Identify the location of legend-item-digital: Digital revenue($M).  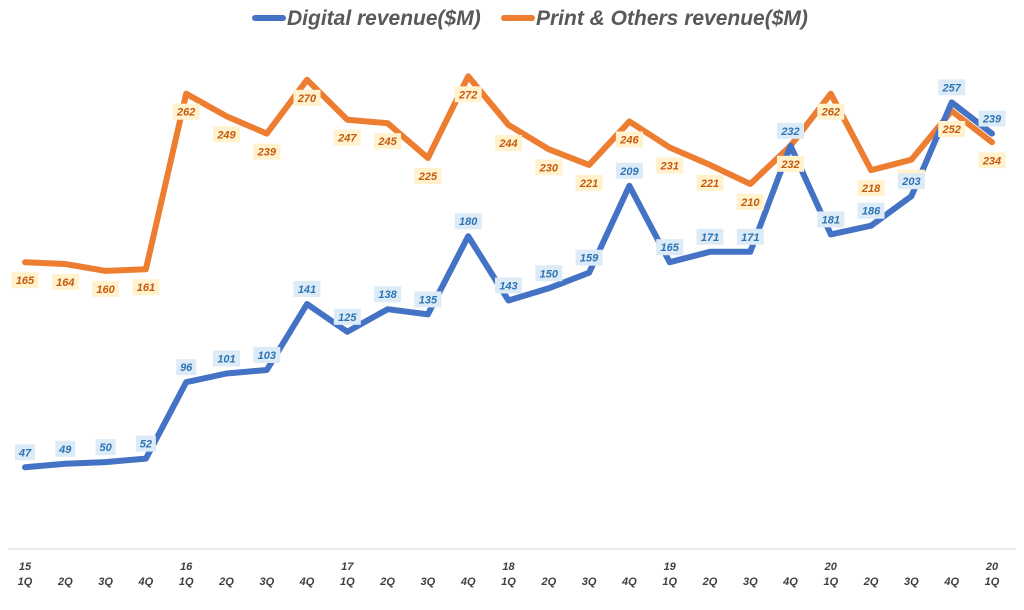
(366, 18).